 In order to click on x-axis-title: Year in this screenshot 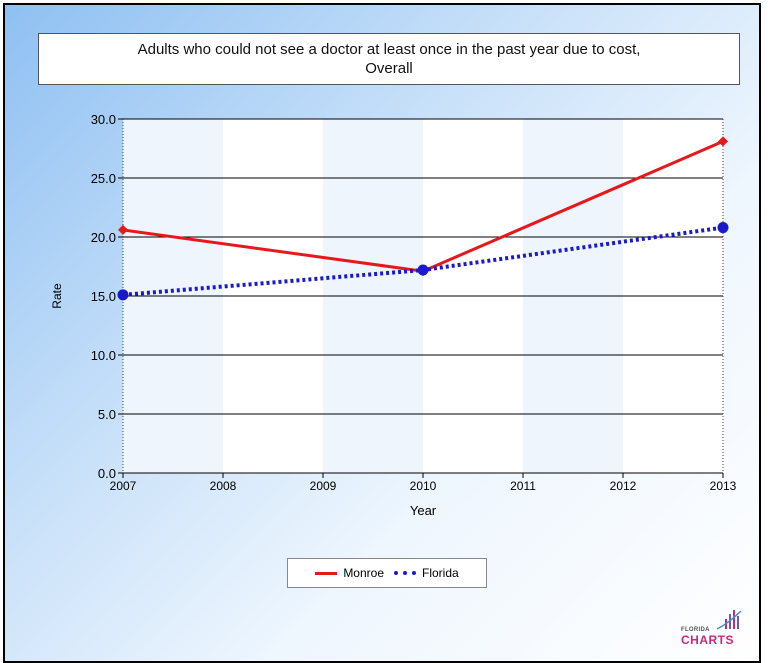, I will do `click(423, 510)`.